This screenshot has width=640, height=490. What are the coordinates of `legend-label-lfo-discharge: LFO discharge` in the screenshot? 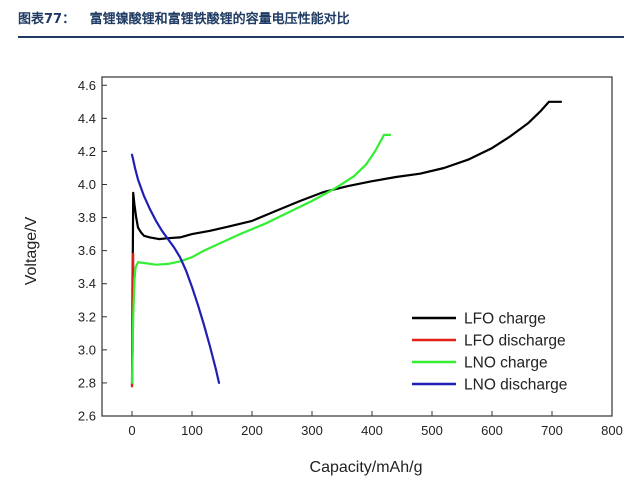 It's located at (515, 341).